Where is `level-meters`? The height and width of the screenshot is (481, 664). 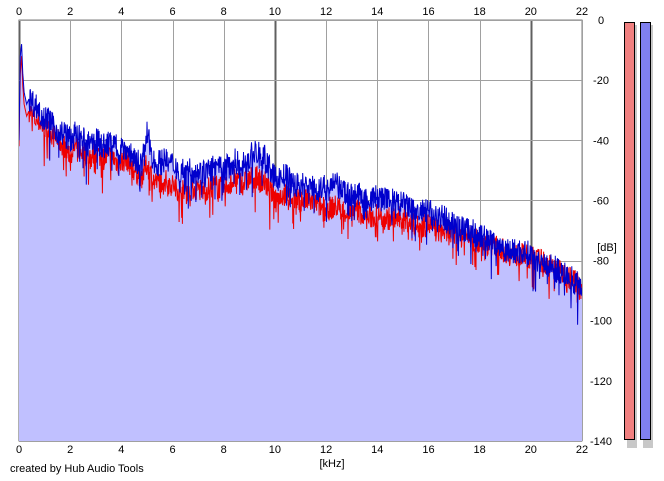
level-meters is located at coordinates (638, 235).